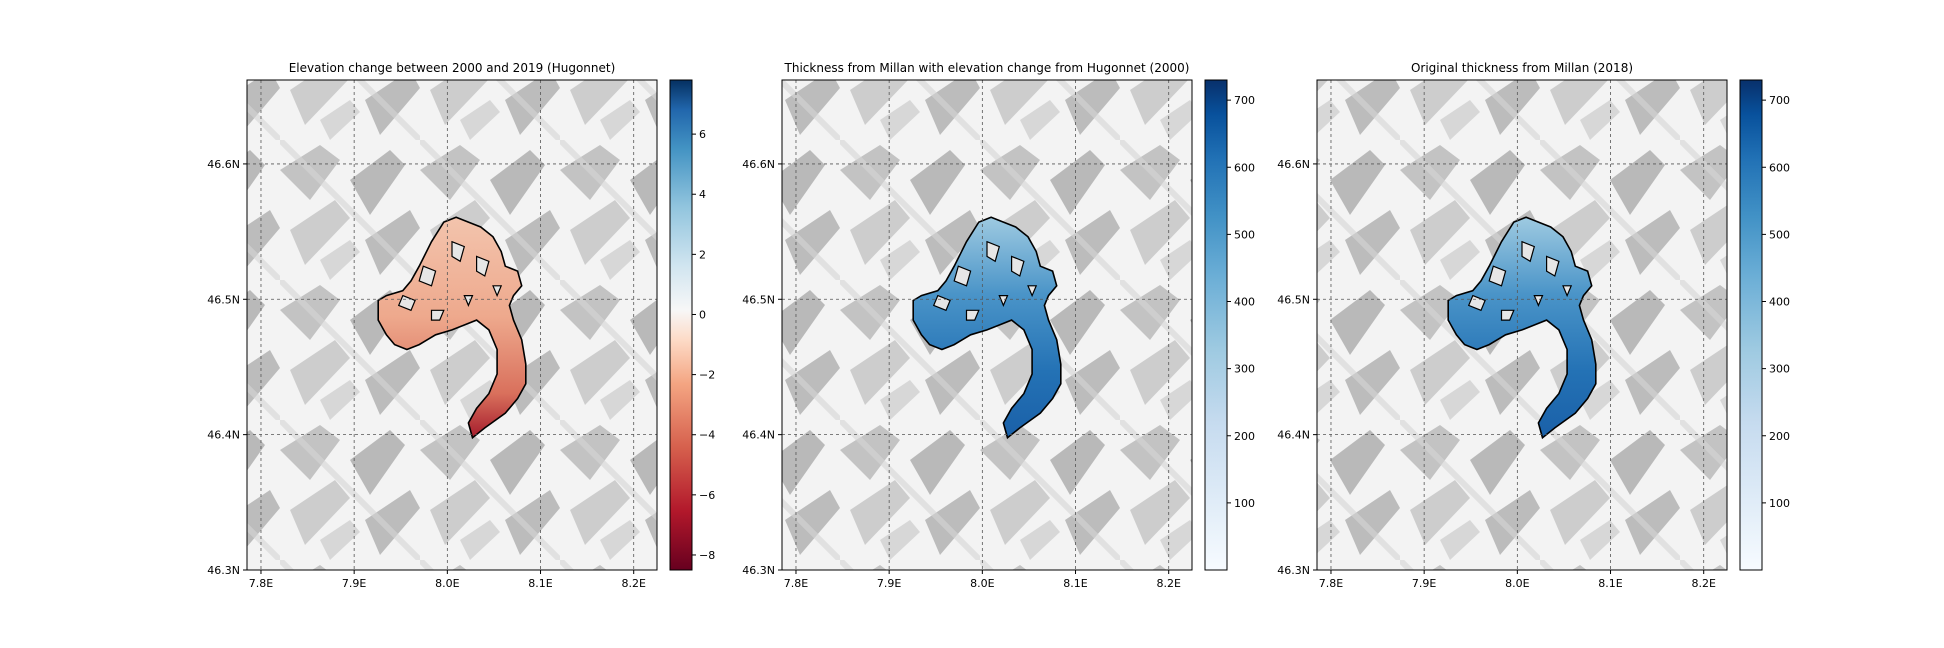 The image size is (1944, 648). I want to click on colorbar-tick-label: 0, so click(702, 314).